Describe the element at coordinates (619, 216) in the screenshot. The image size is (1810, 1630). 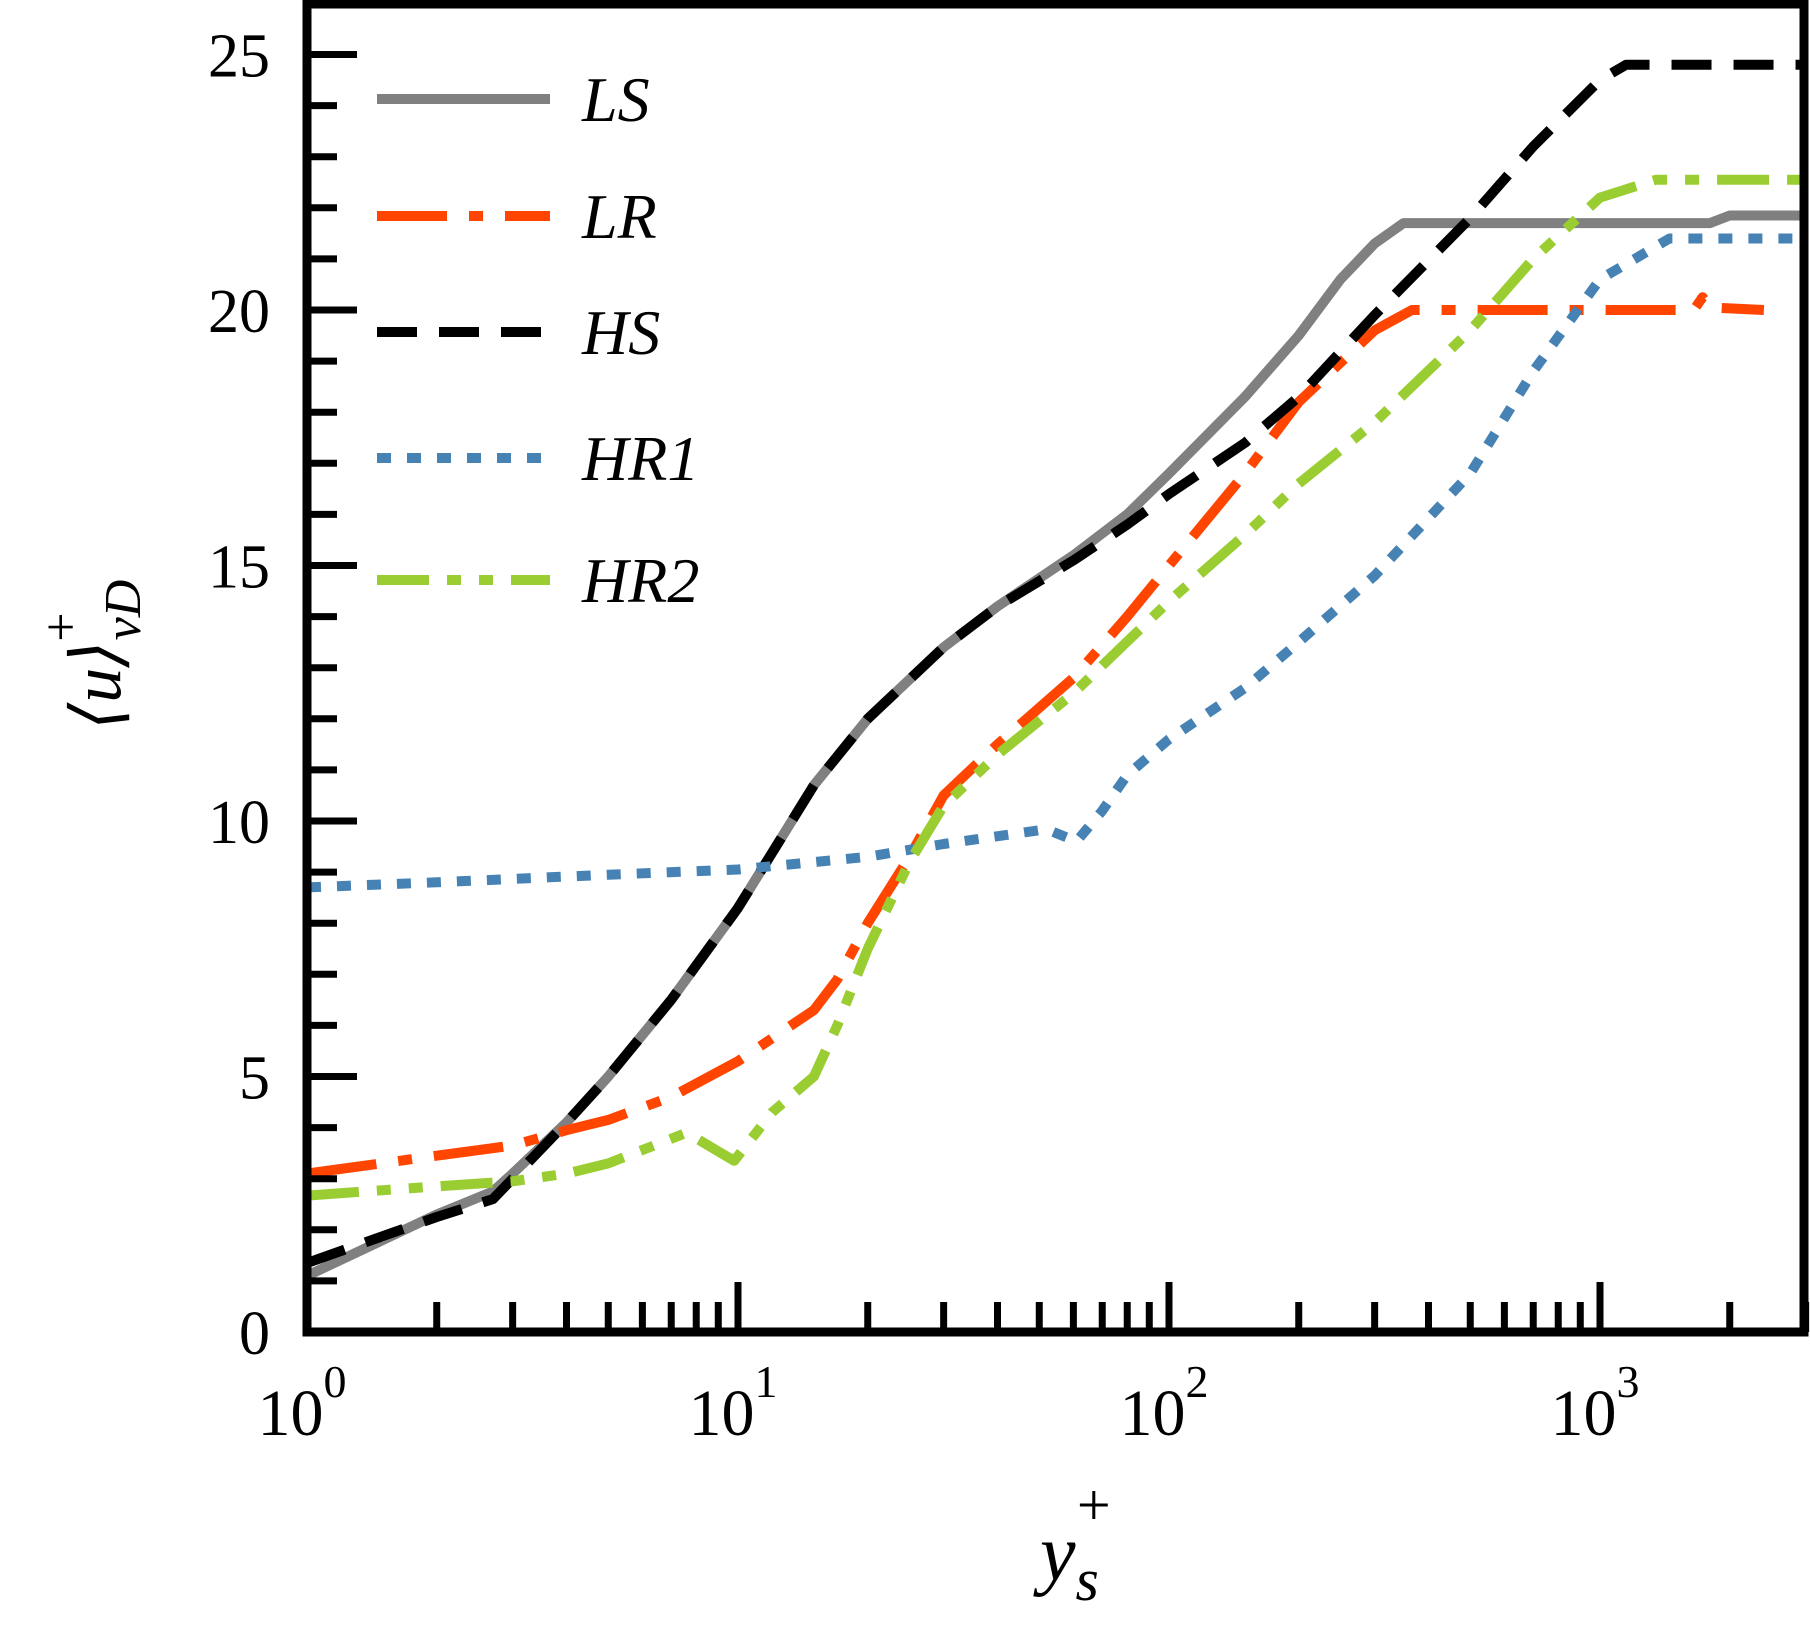
I see `legend-label: LR` at that location.